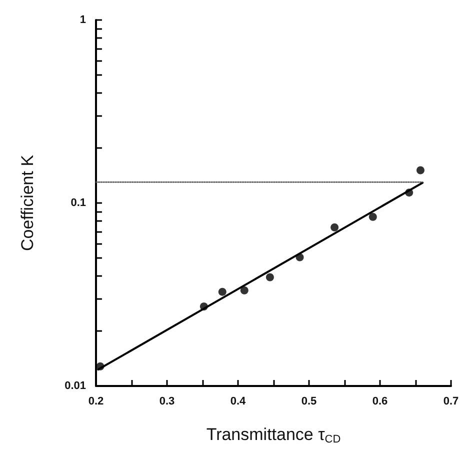 This screenshot has height=462, width=471. What do you see at coordinates (96, 402) in the screenshot?
I see `x-tick-label: 0.2` at bounding box center [96, 402].